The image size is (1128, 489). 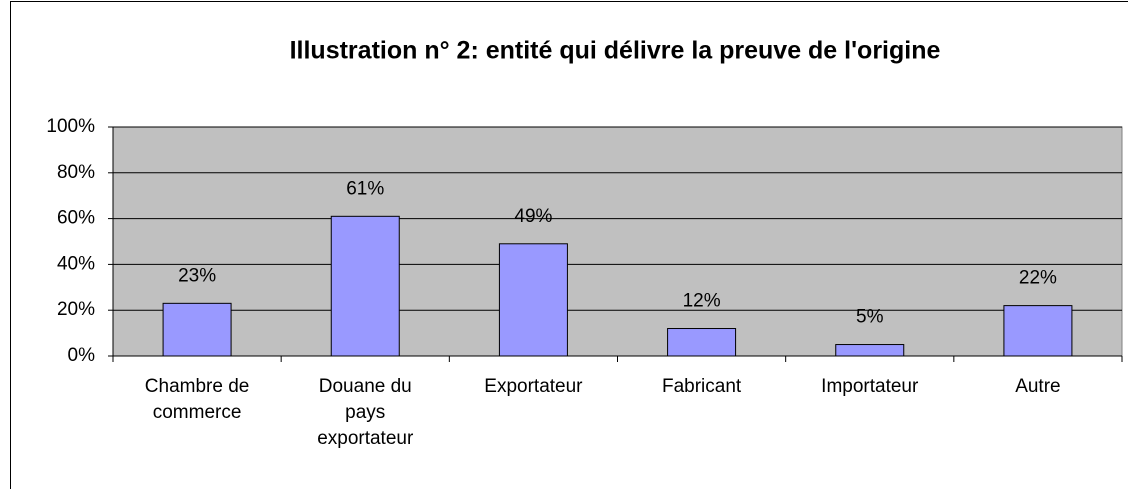 What do you see at coordinates (1038, 386) in the screenshot?
I see `x-tick-label: Autre` at bounding box center [1038, 386].